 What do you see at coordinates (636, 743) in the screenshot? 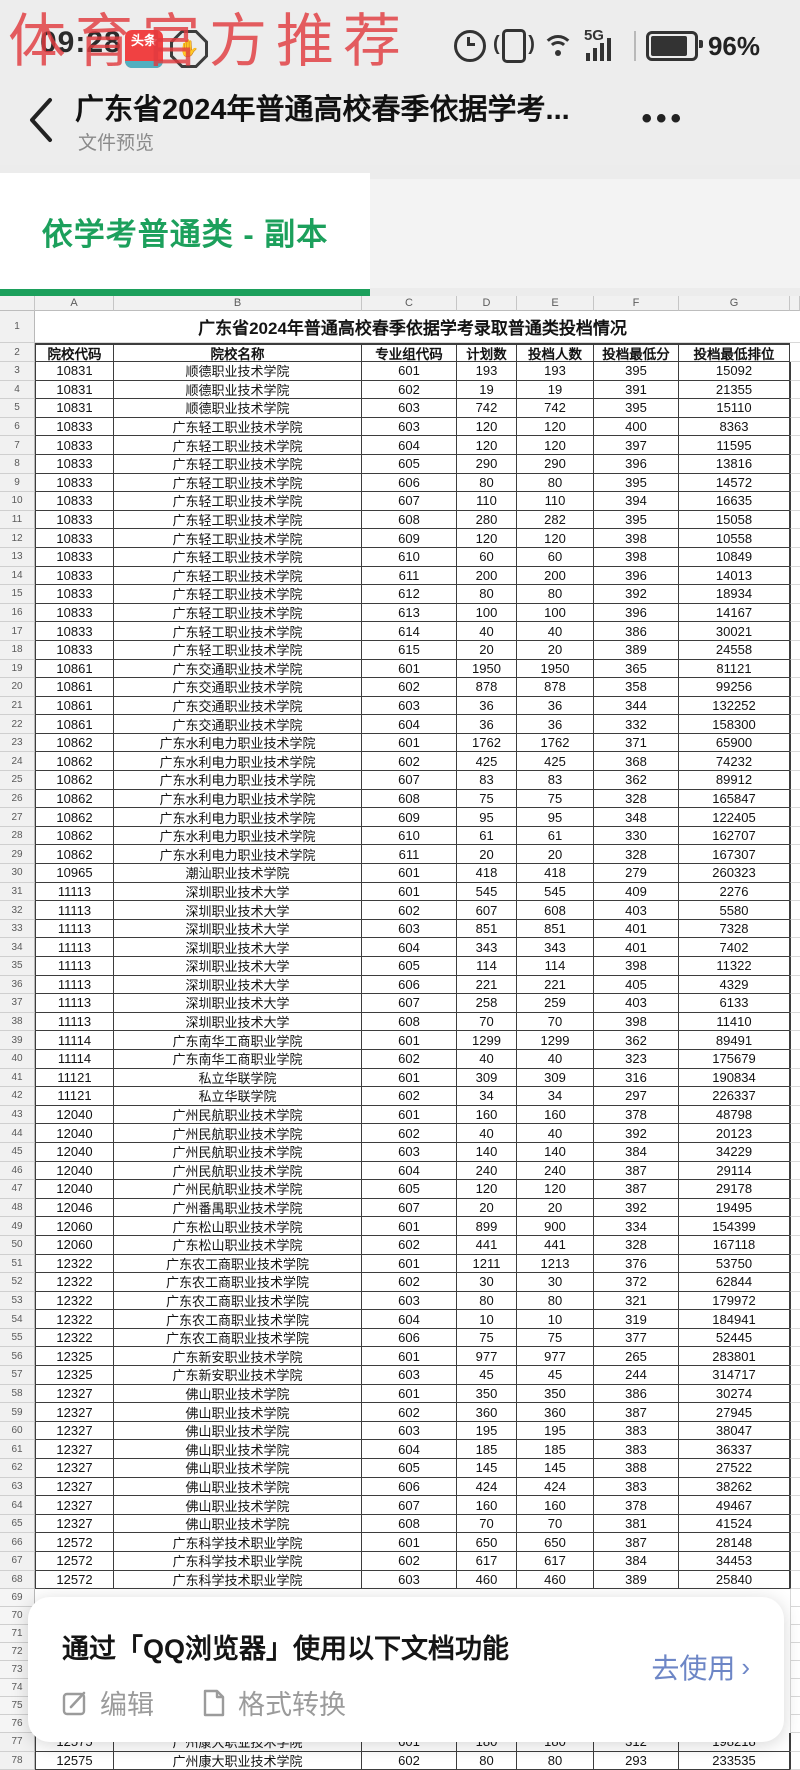
I see `data-cell: 371` at bounding box center [636, 743].